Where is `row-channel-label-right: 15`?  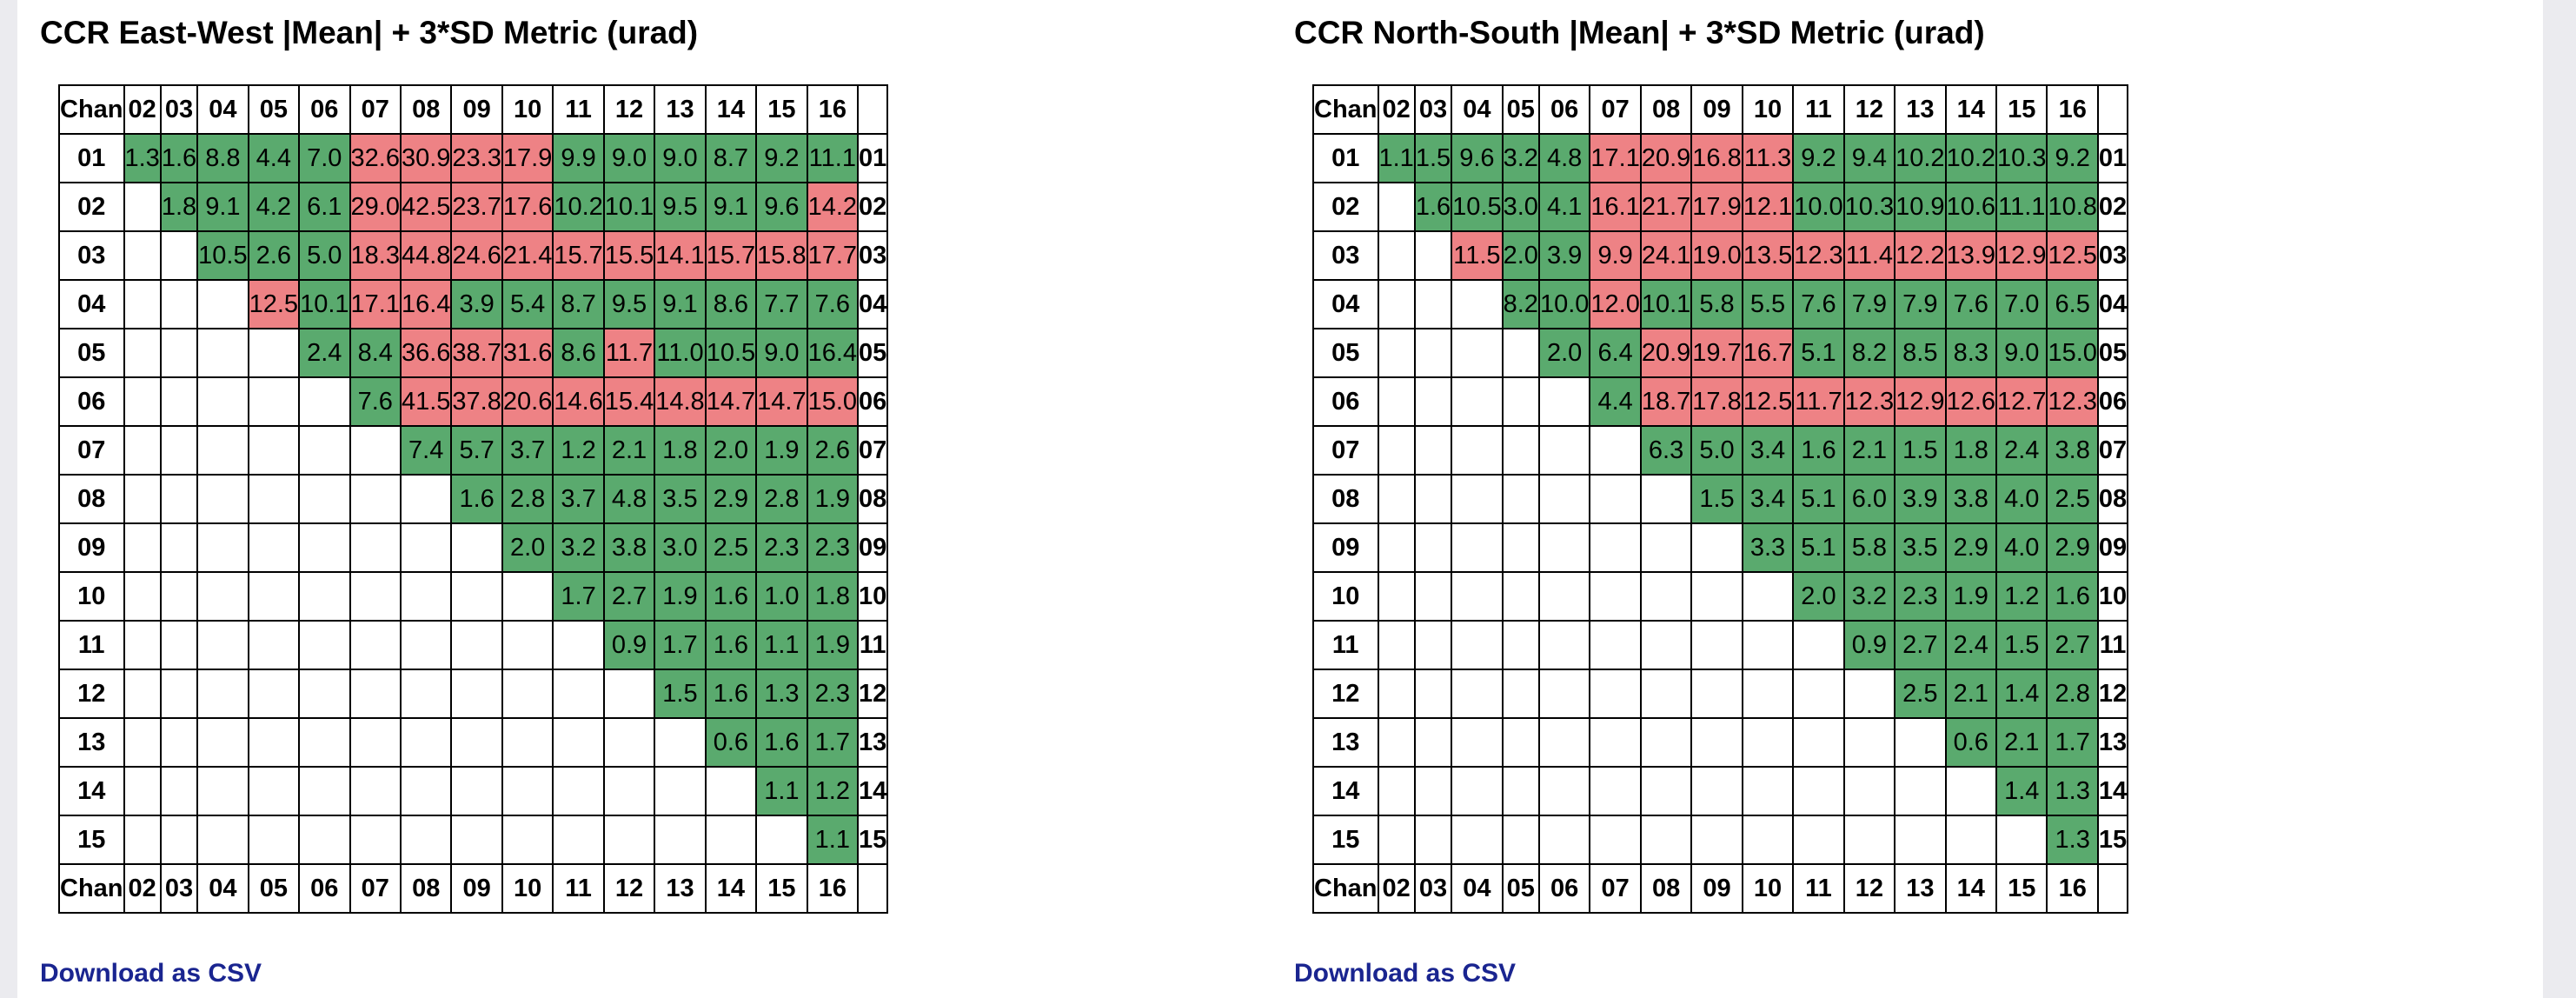 row-channel-label-right: 15 is located at coordinates (2112, 840).